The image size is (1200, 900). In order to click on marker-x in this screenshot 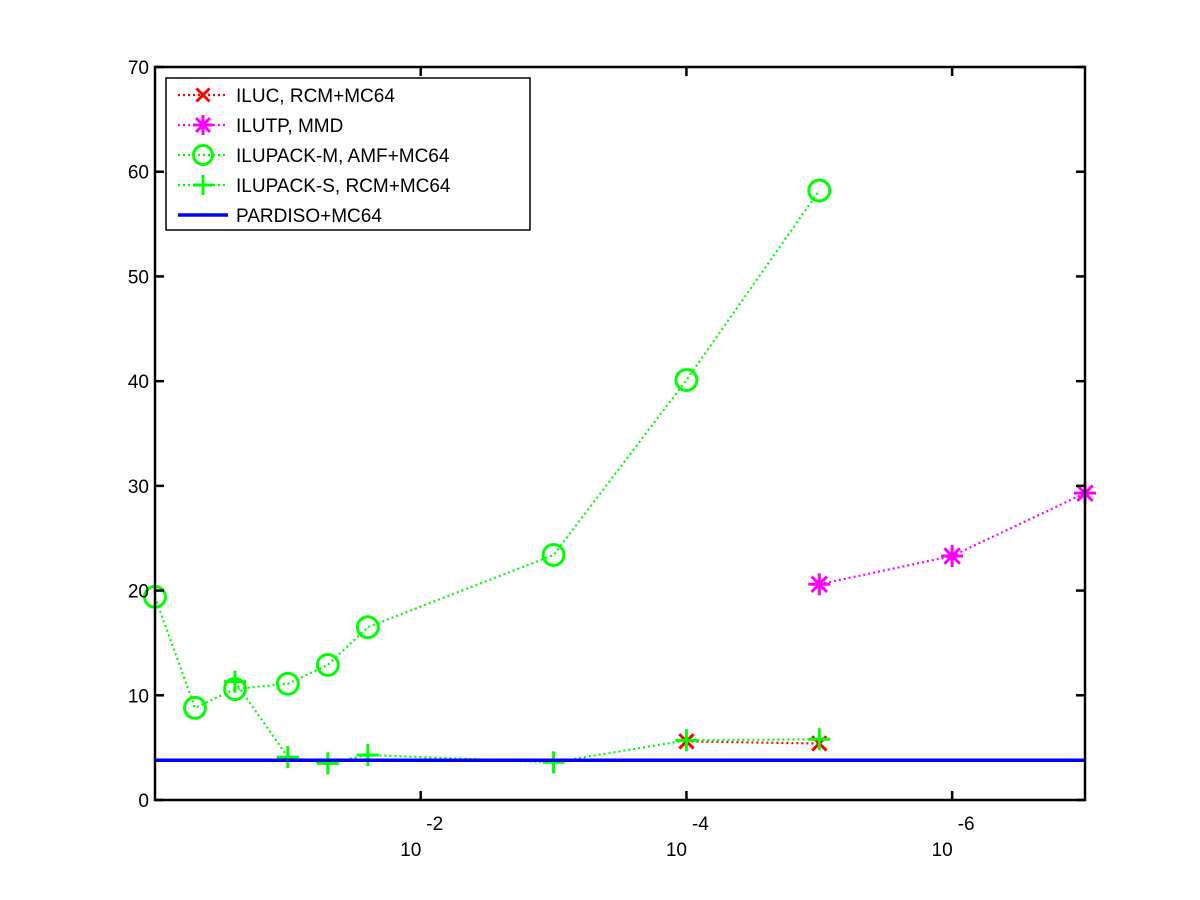, I will do `click(203, 95)`.